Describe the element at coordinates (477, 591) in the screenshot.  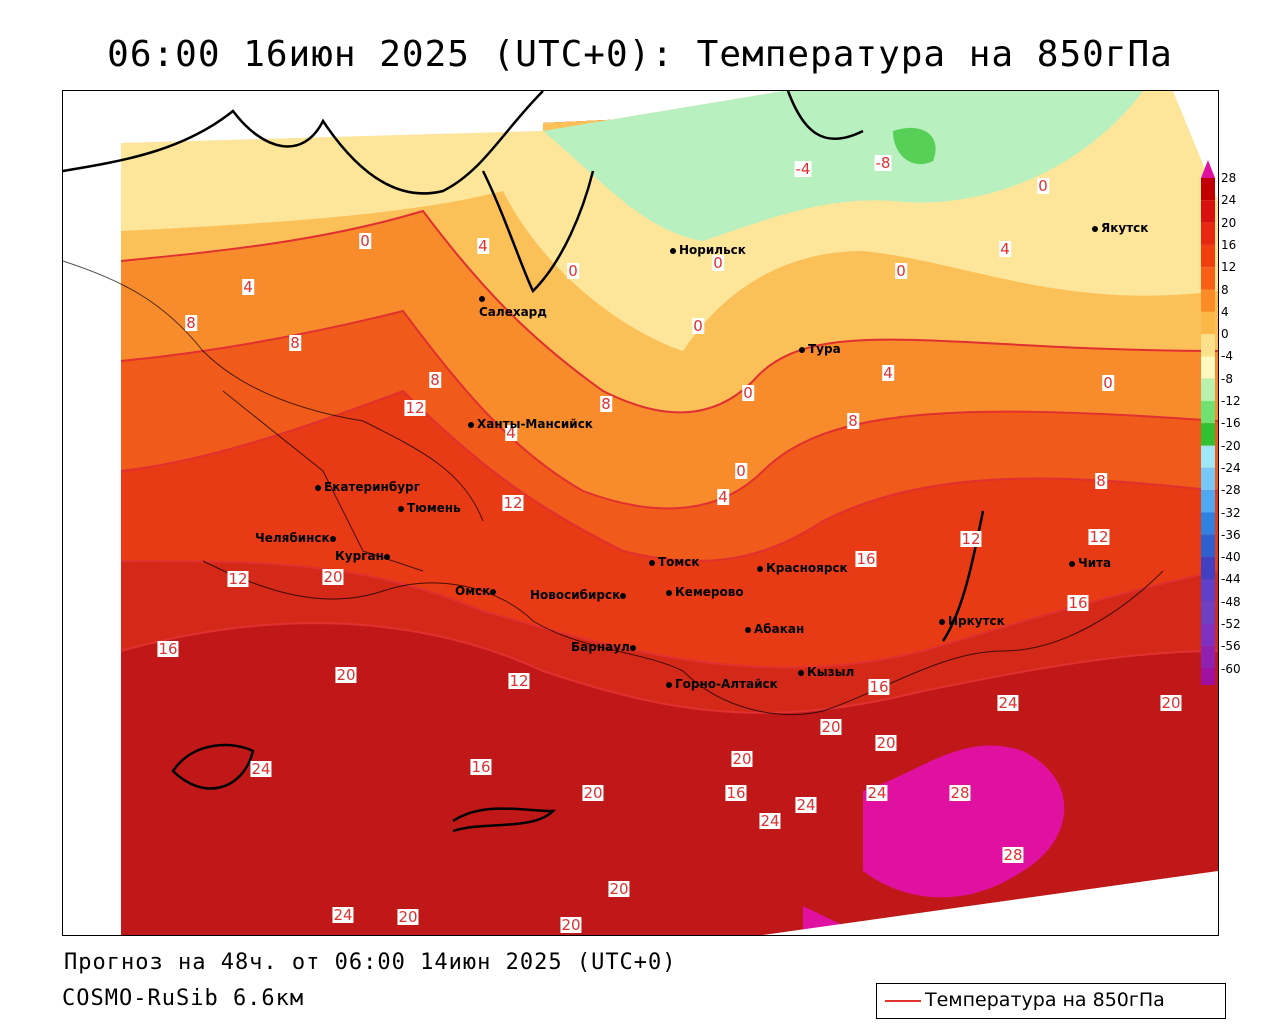
I see `city-label: Омск` at that location.